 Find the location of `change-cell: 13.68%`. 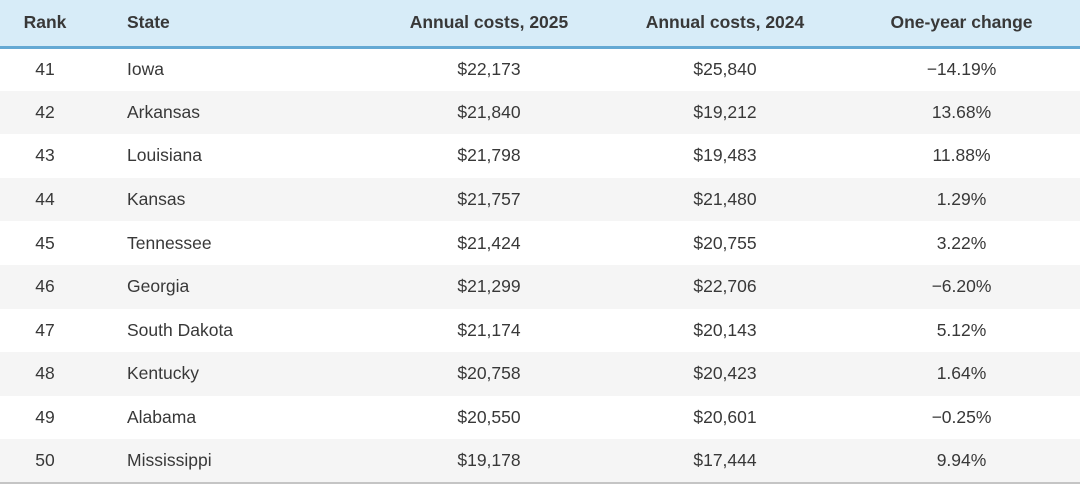

change-cell: 13.68% is located at coordinates (961, 111).